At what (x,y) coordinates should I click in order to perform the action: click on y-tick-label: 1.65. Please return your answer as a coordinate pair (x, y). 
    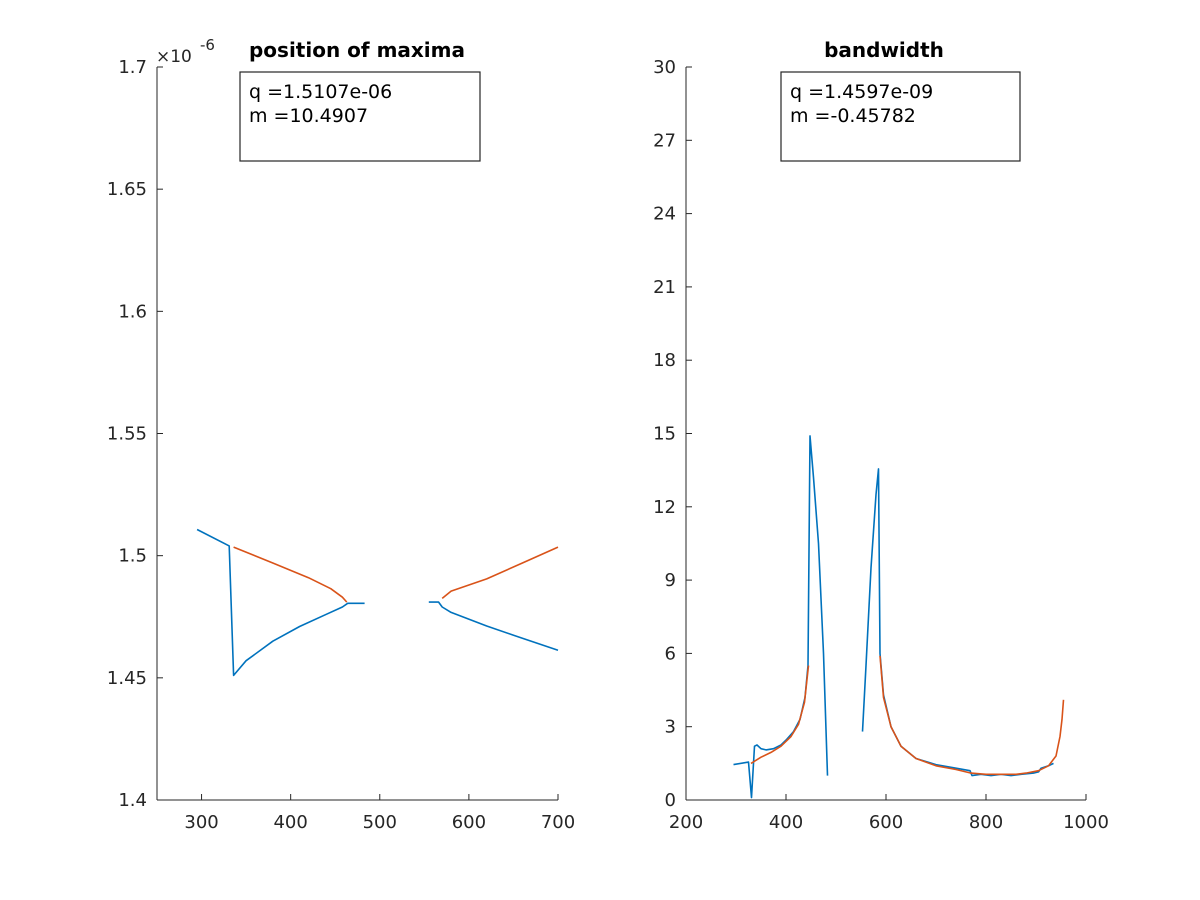
    Looking at the image, I should click on (127, 189).